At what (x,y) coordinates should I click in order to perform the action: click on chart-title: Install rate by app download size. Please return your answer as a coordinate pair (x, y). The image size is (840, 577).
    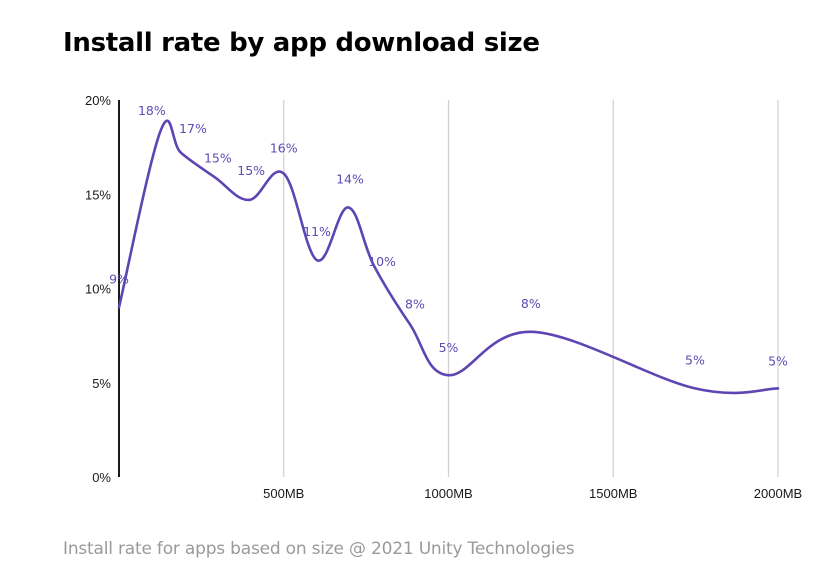
    Looking at the image, I should click on (301, 43).